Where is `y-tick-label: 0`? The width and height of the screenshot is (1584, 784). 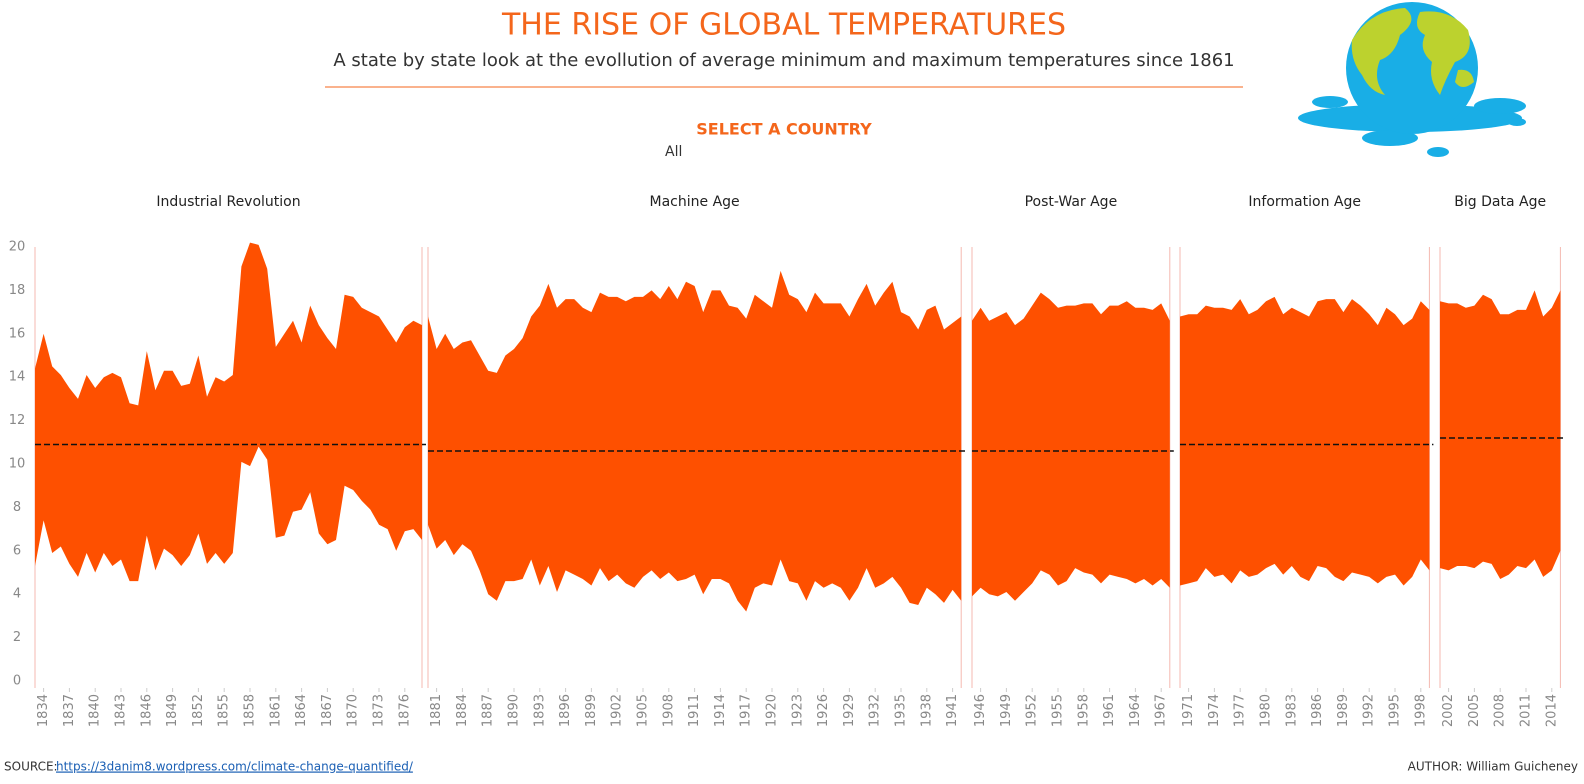 y-tick-label: 0 is located at coordinates (17, 681).